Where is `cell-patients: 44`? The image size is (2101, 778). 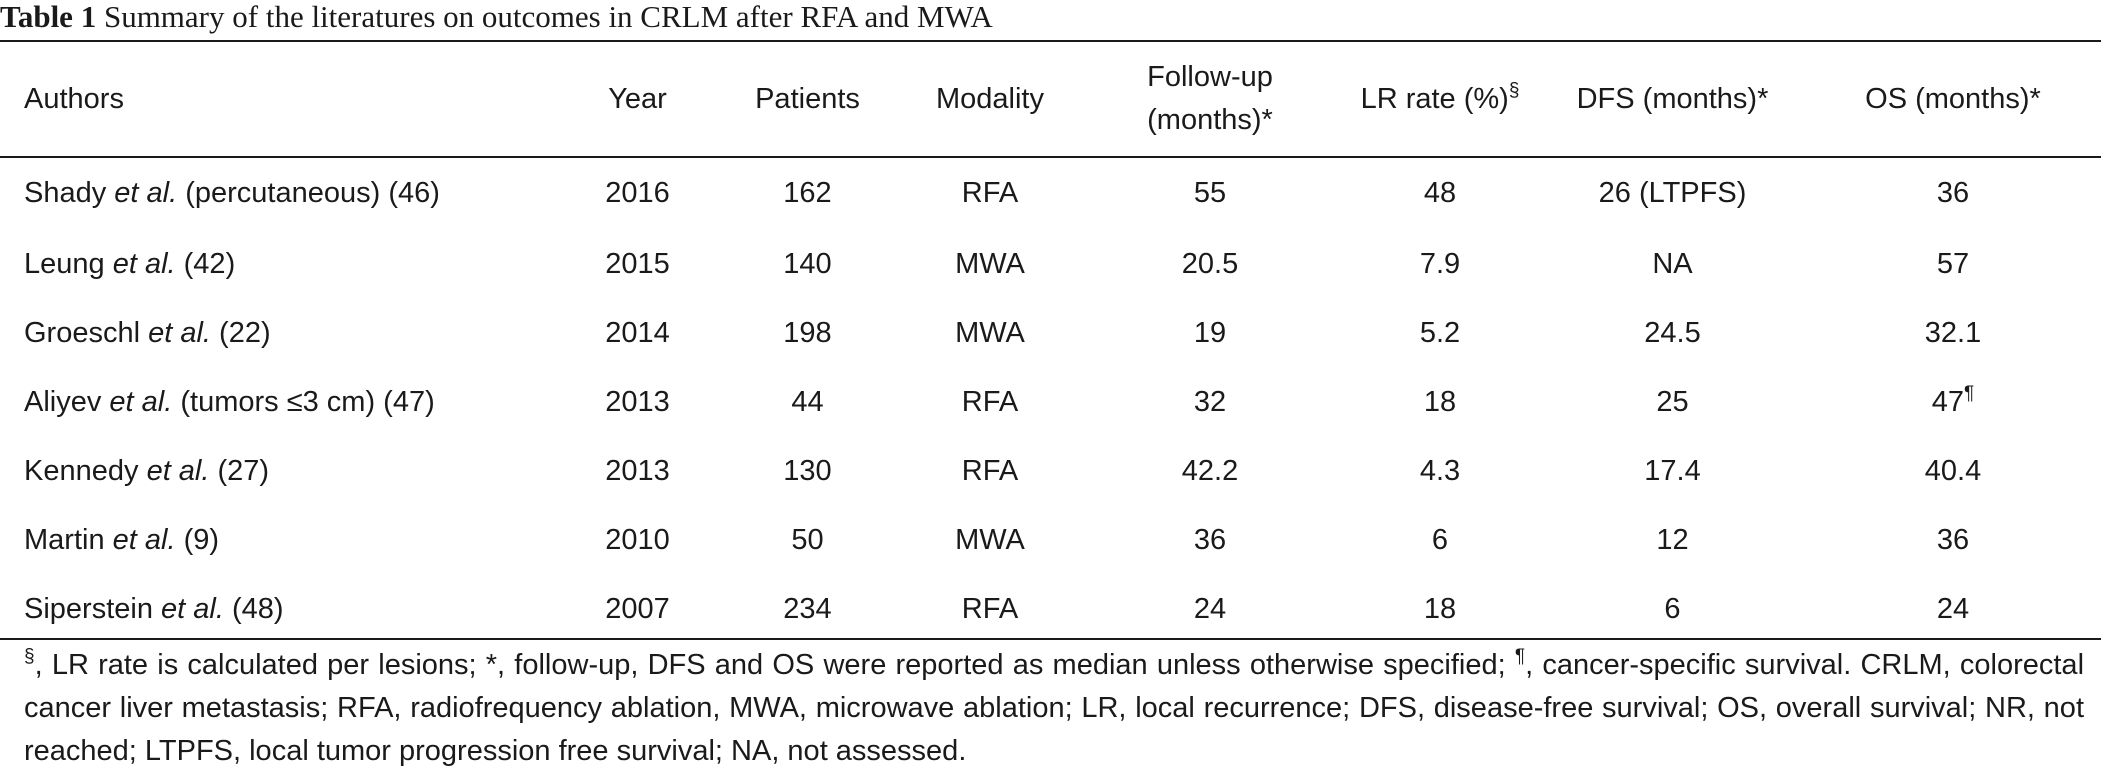
cell-patients: 44 is located at coordinates (807, 402).